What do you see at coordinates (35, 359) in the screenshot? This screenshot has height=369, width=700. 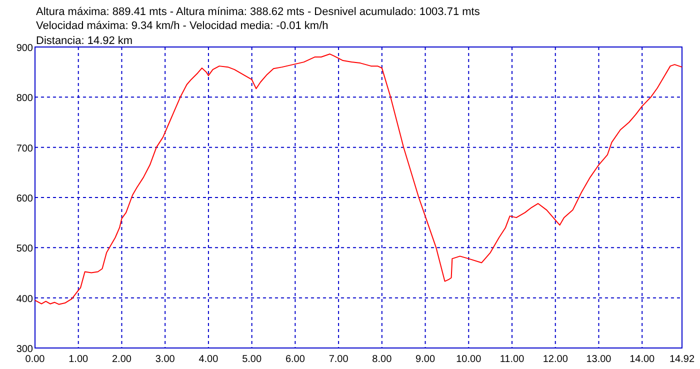 I see `x-tick-label: 0.00` at bounding box center [35, 359].